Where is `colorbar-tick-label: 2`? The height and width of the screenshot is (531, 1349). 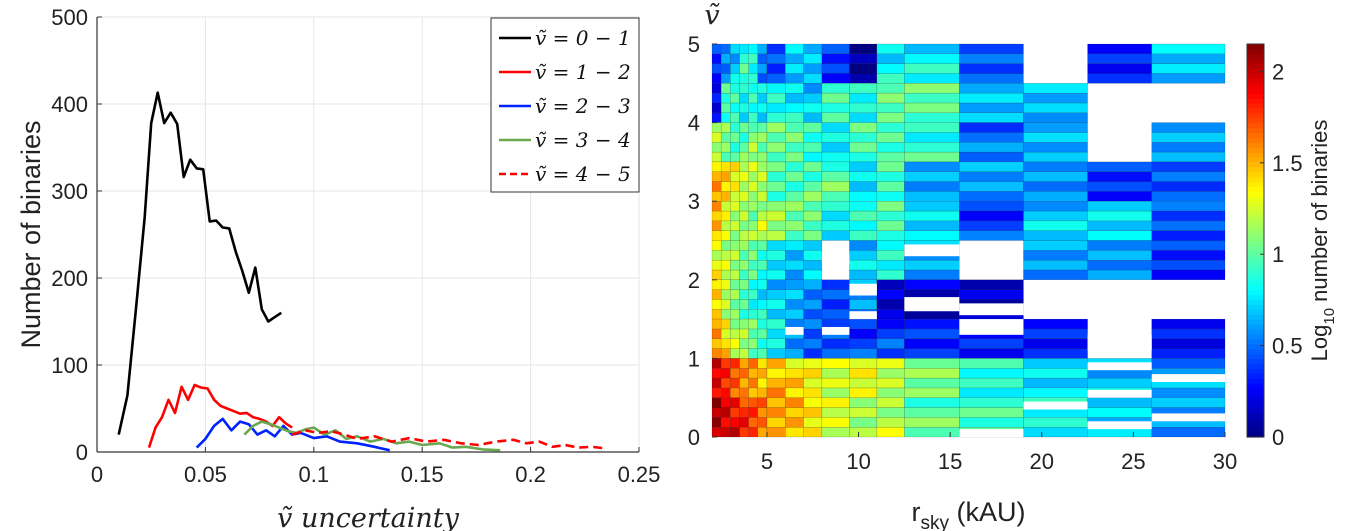 colorbar-tick-label: 2 is located at coordinates (1278, 71).